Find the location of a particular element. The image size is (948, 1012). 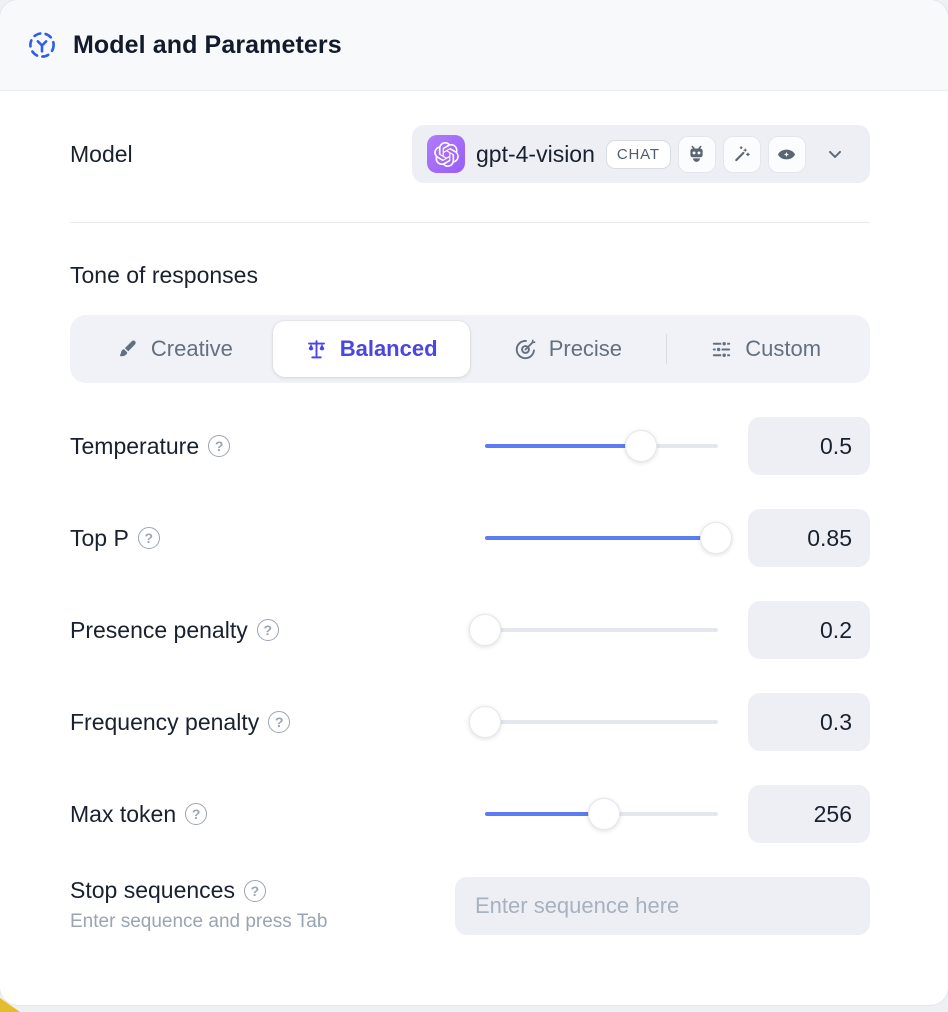

parameter-row: Frequency penalty ? 0.3 is located at coordinates (470, 722).